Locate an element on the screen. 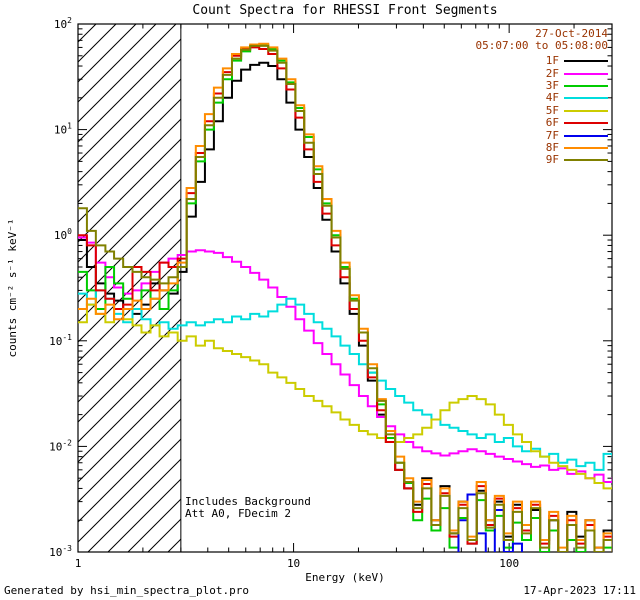  svg-text: 10¹ is located at coordinates (63, 129).